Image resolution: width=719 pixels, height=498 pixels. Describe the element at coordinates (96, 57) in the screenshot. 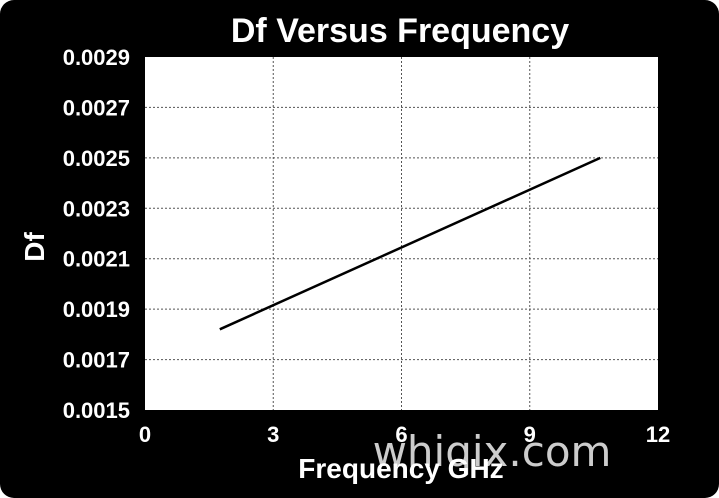

I see `y-tick-label: 0.0029` at that location.